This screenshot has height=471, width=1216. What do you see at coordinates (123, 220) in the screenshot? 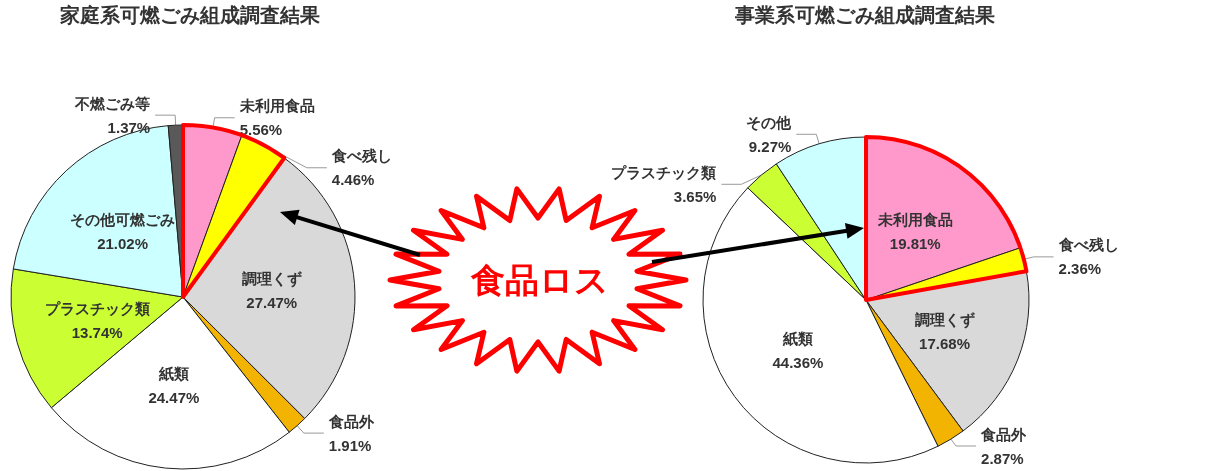
I see `slice-label: その他可燃ごみ` at bounding box center [123, 220].